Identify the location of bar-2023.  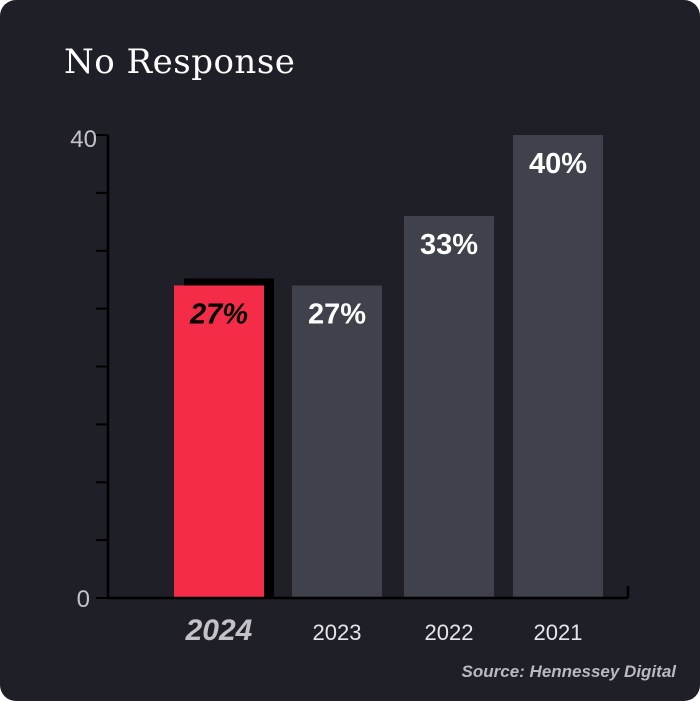
(337, 441).